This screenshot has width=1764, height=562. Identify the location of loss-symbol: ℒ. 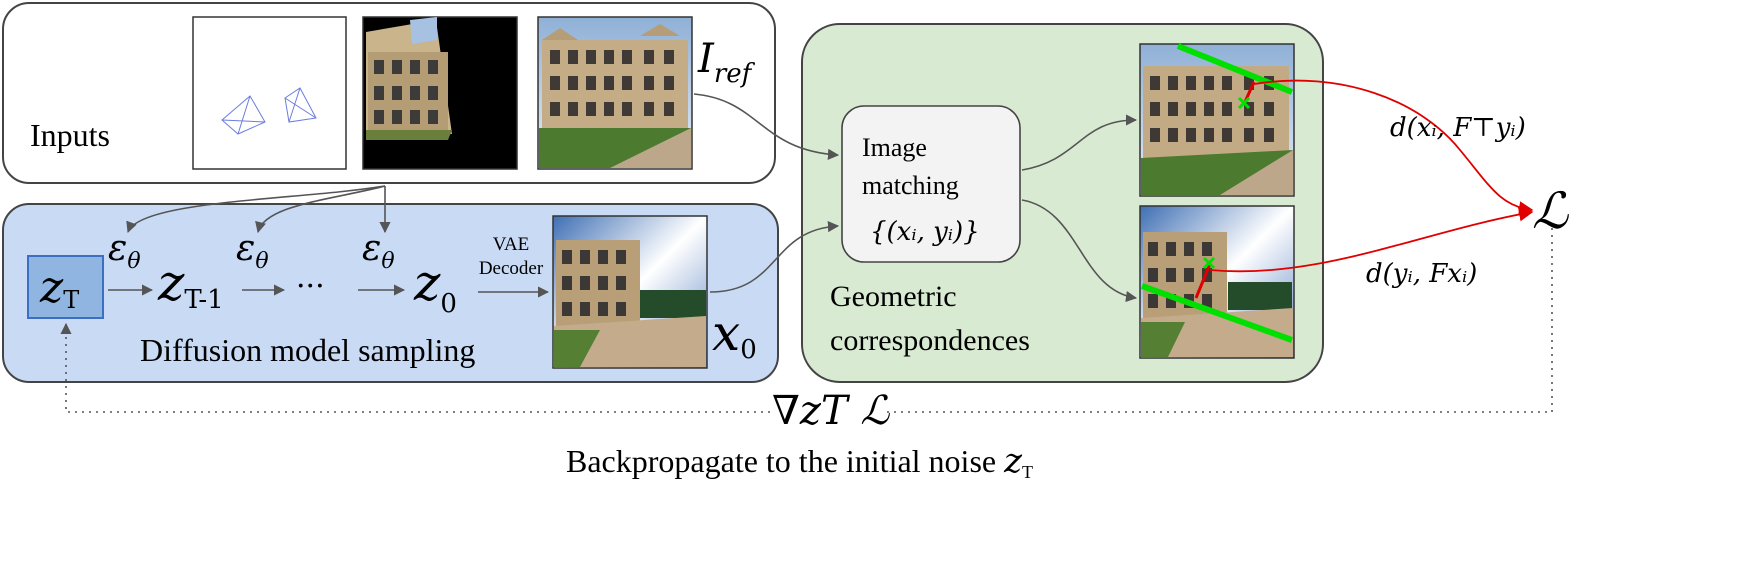
(1550, 211).